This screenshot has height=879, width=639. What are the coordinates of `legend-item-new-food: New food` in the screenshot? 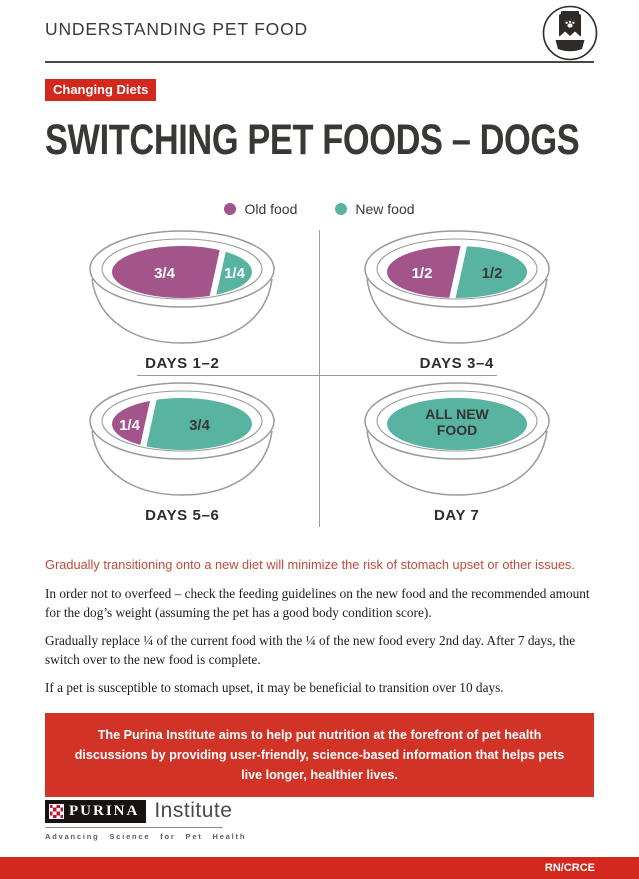 It's located at (375, 209).